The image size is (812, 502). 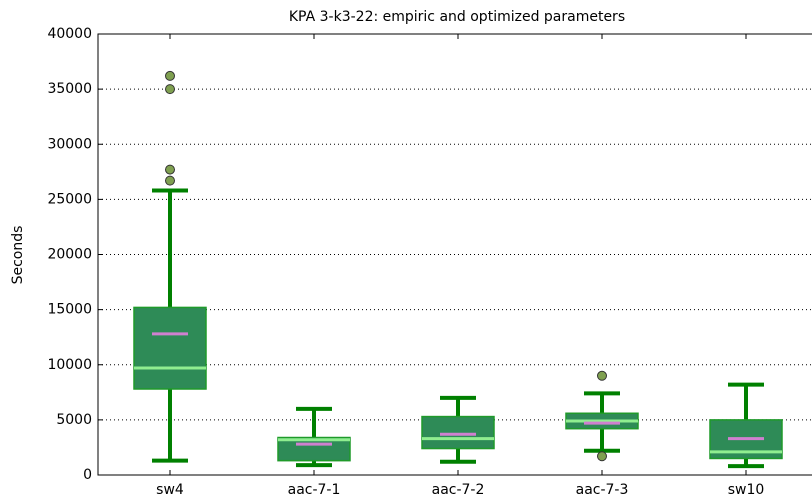 What do you see at coordinates (69, 310) in the screenshot?
I see `y-tick-label: 15000` at bounding box center [69, 310].